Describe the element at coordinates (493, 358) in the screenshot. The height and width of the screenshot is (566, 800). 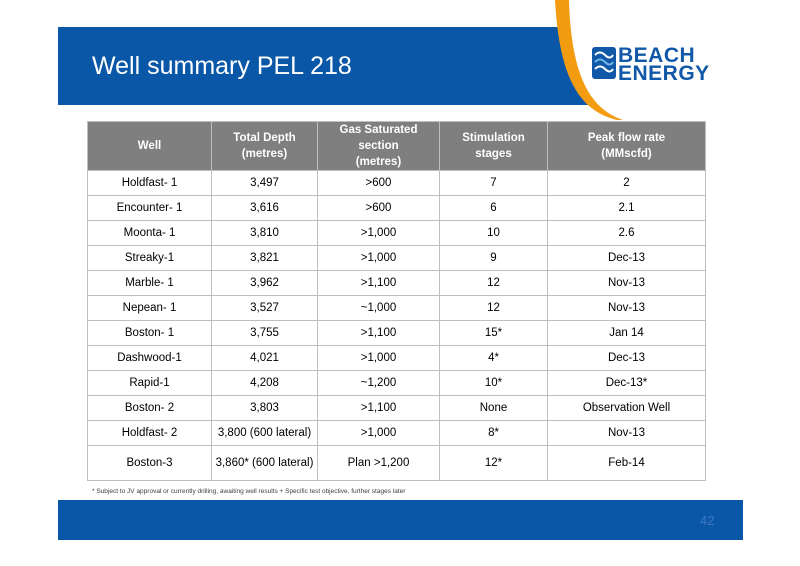
I see `cell-stimulation: 4*` at that location.